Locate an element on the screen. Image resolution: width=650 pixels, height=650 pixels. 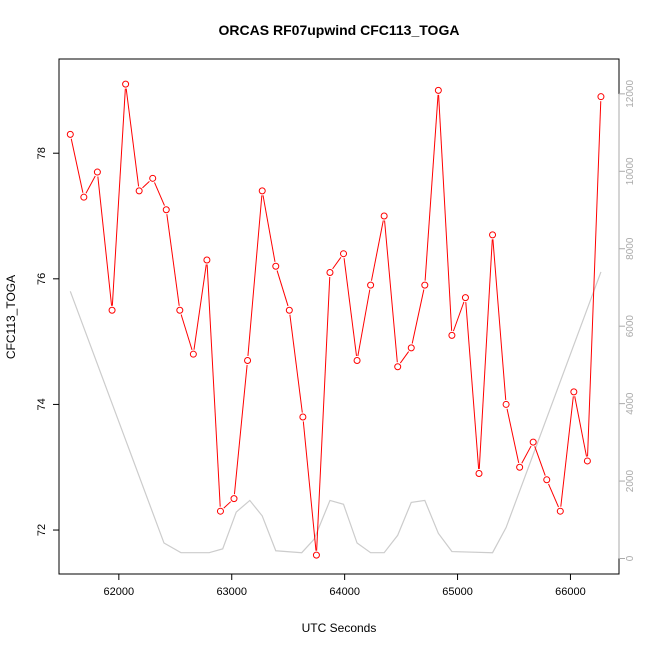
x-axis: 62000 63000 64000 65000 66000 is located at coordinates (345, 585).